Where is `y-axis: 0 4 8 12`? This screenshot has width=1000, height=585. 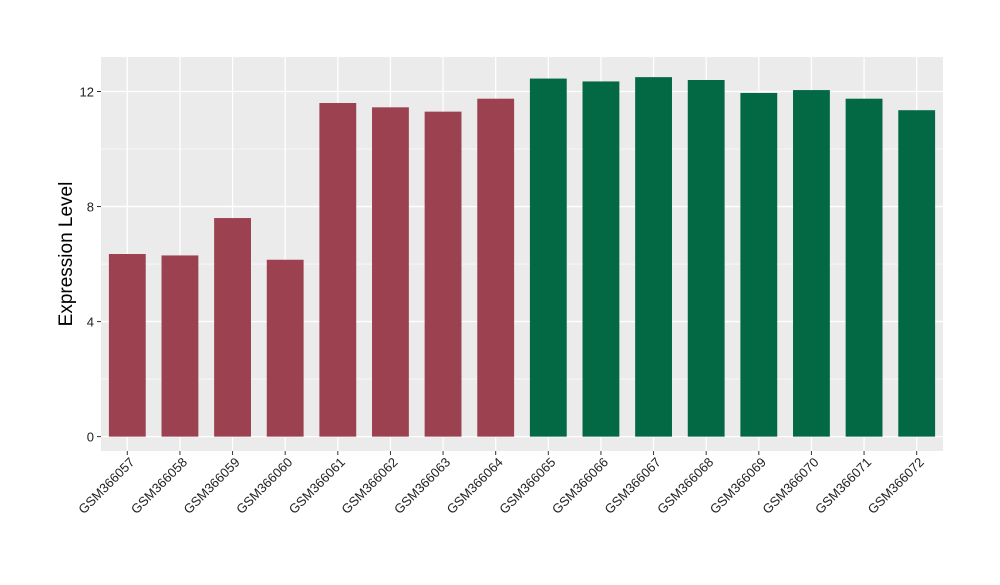 y-axis: 0 4 8 12 is located at coordinates (90, 265).